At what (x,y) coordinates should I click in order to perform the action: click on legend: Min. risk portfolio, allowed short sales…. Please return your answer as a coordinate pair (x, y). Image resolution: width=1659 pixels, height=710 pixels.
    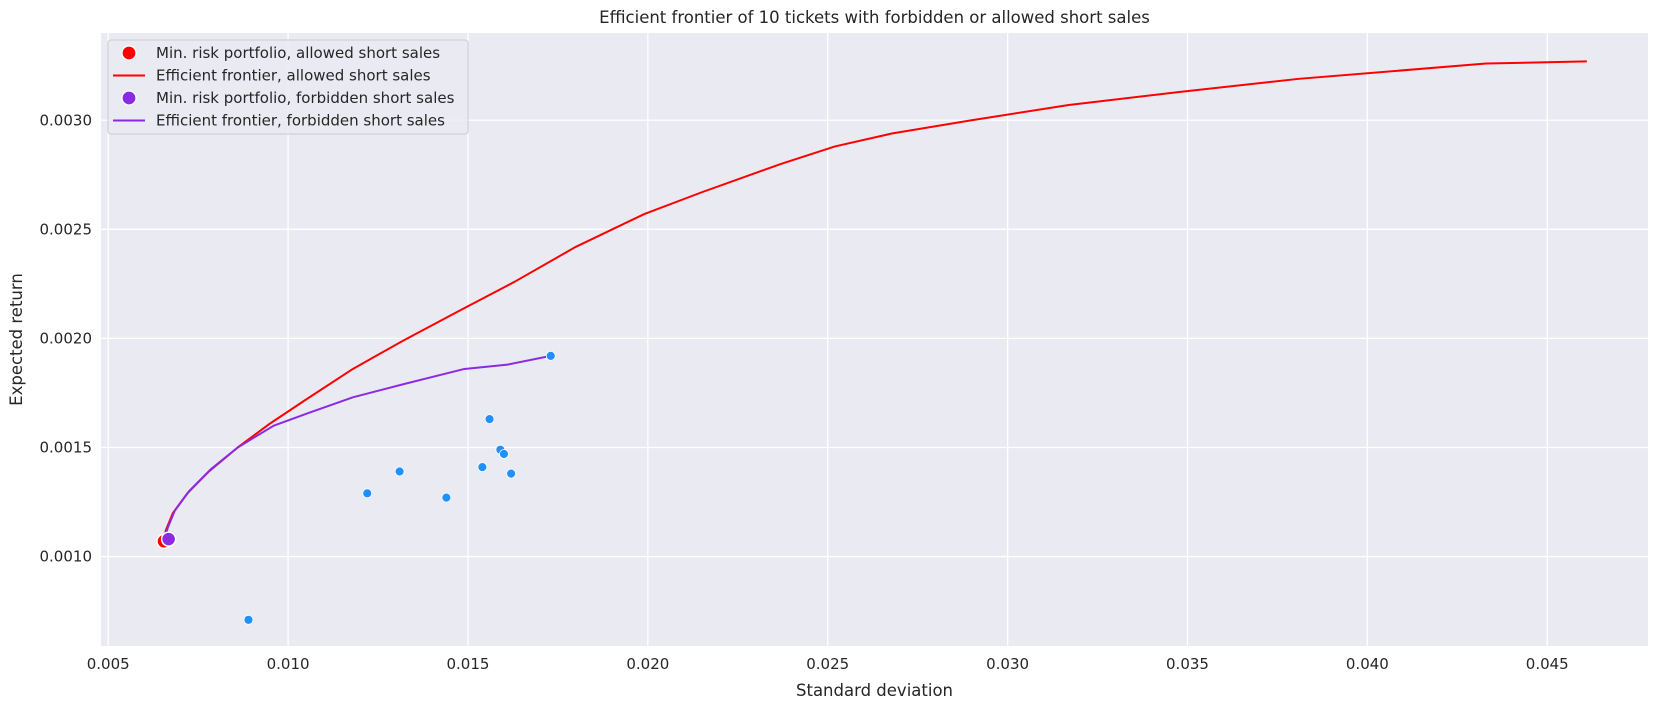
    Looking at the image, I should click on (288, 87).